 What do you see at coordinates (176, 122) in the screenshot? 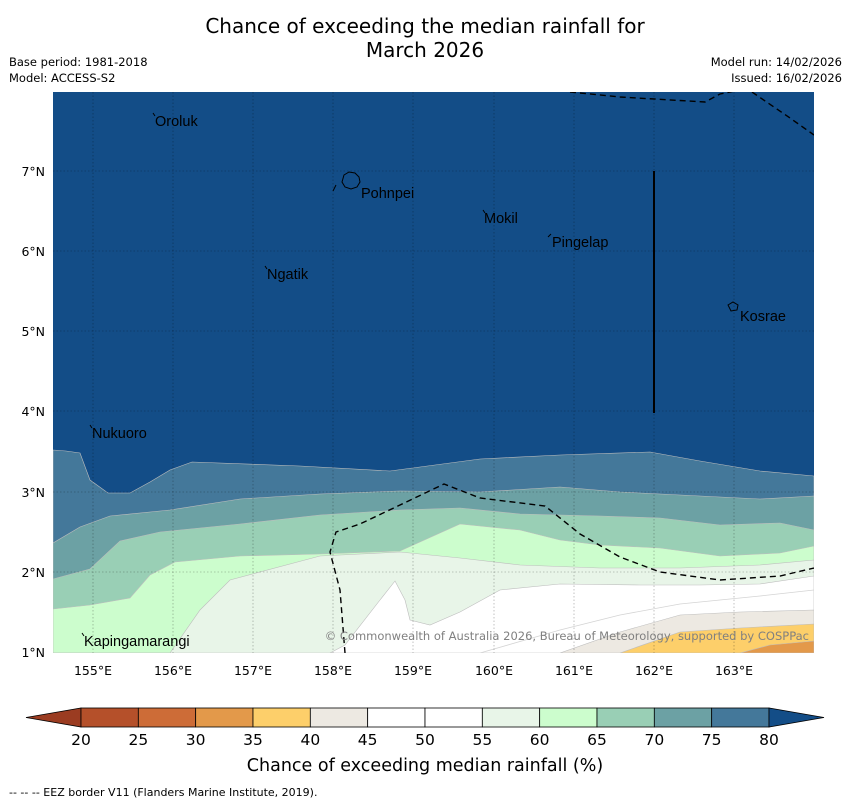
I see `place-oroluk: Oroluk` at bounding box center [176, 122].